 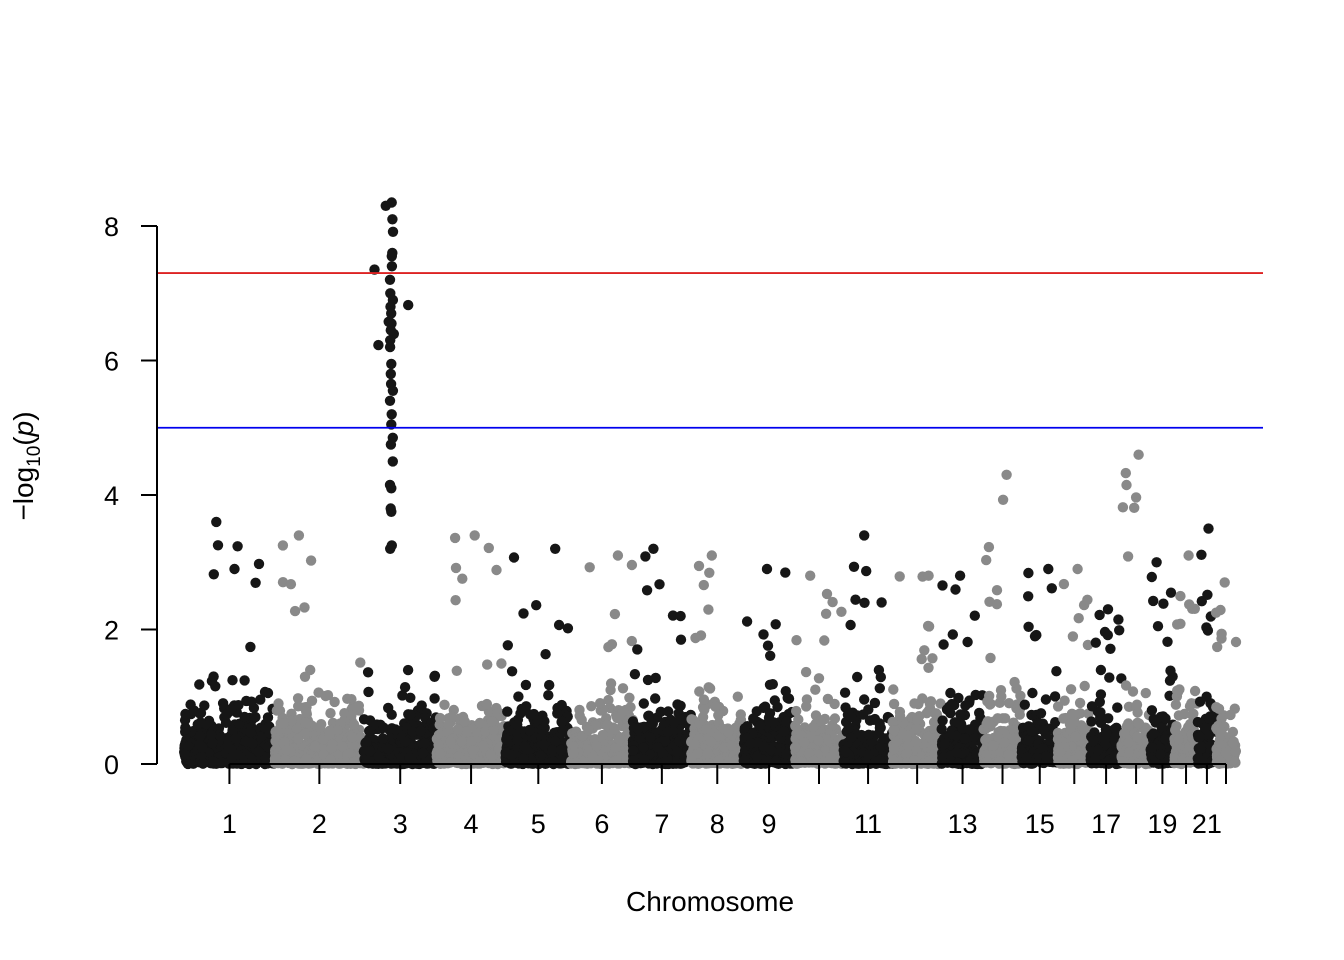 What do you see at coordinates (229, 643) in the screenshot?
I see `chromosome-1-points` at bounding box center [229, 643].